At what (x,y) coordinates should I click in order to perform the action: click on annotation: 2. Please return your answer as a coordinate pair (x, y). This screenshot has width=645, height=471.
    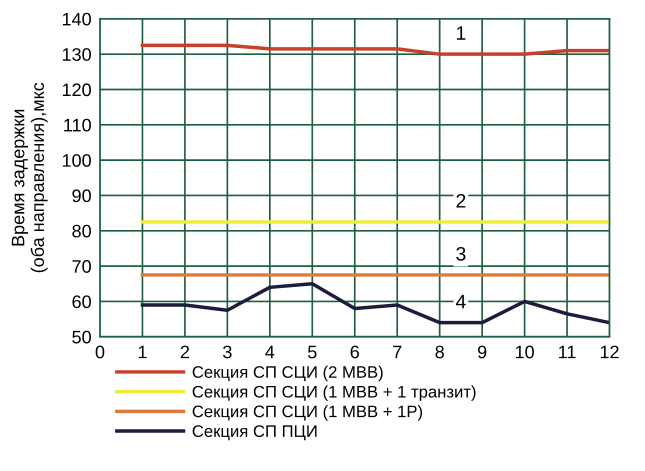
    Looking at the image, I should click on (461, 201).